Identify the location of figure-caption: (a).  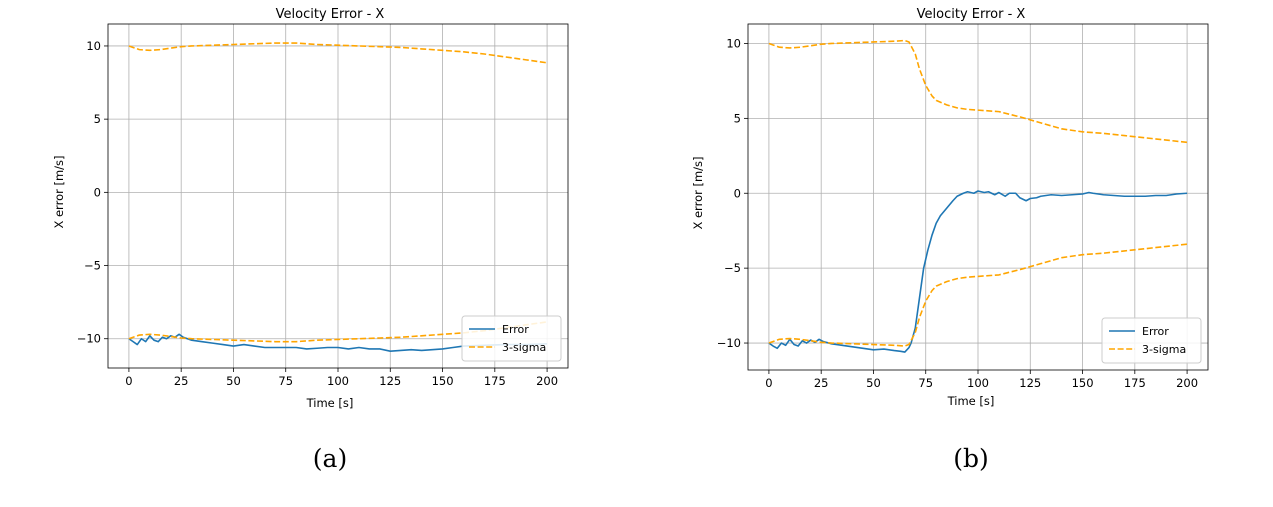
(330, 458).